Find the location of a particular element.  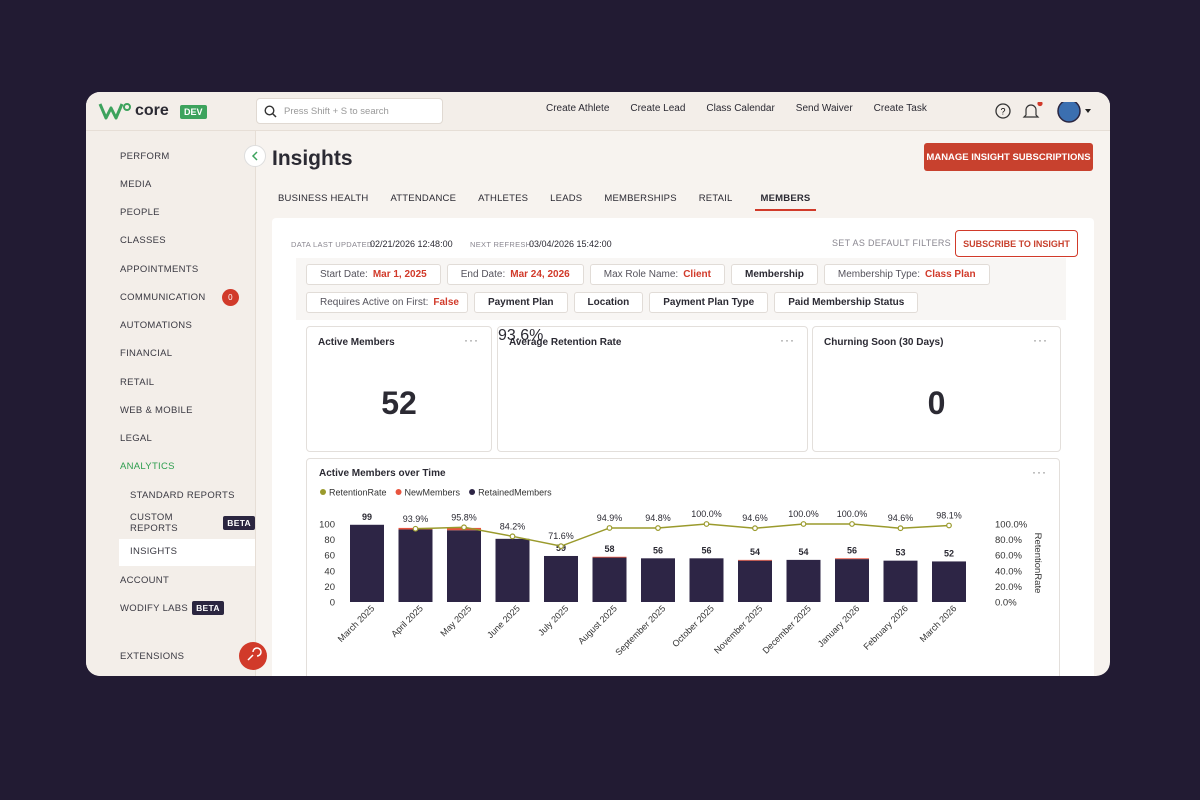

filter-chip: Paid Membership Status is located at coordinates (846, 302).